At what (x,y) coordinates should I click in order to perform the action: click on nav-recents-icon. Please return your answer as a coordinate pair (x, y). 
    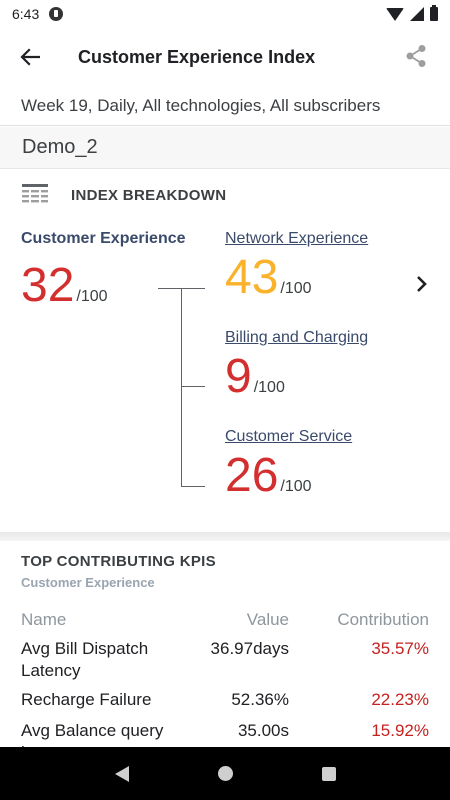
    Looking at the image, I should click on (328, 773).